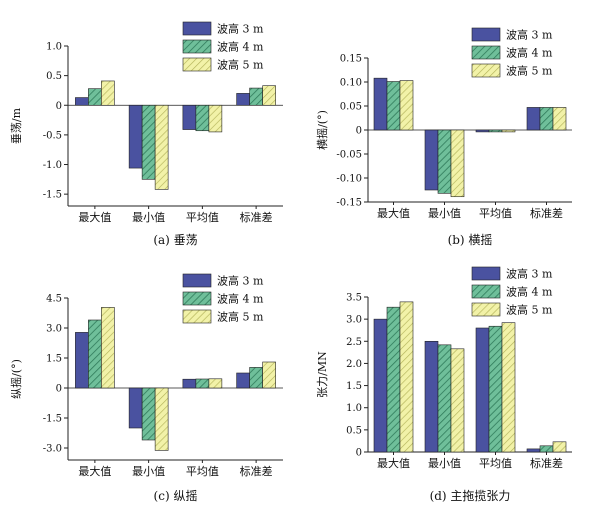  What do you see at coordinates (349, 203) in the screenshot?
I see `y-tick-label: -0.15` at bounding box center [349, 203].